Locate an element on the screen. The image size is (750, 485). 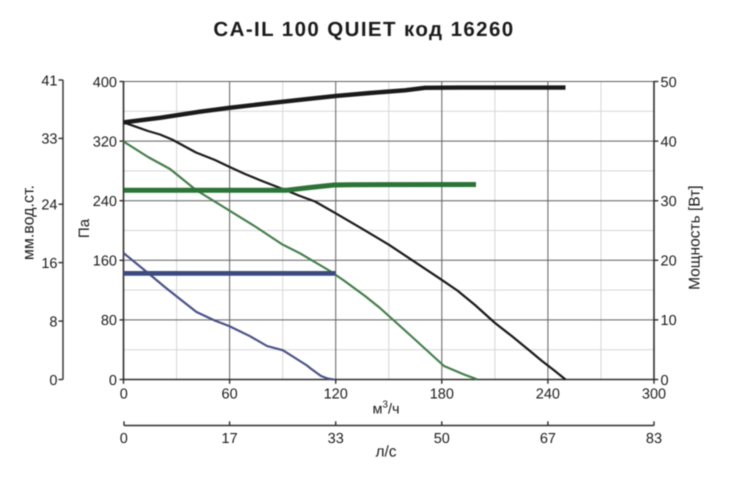
svg-text: 17 is located at coordinates (230, 439).